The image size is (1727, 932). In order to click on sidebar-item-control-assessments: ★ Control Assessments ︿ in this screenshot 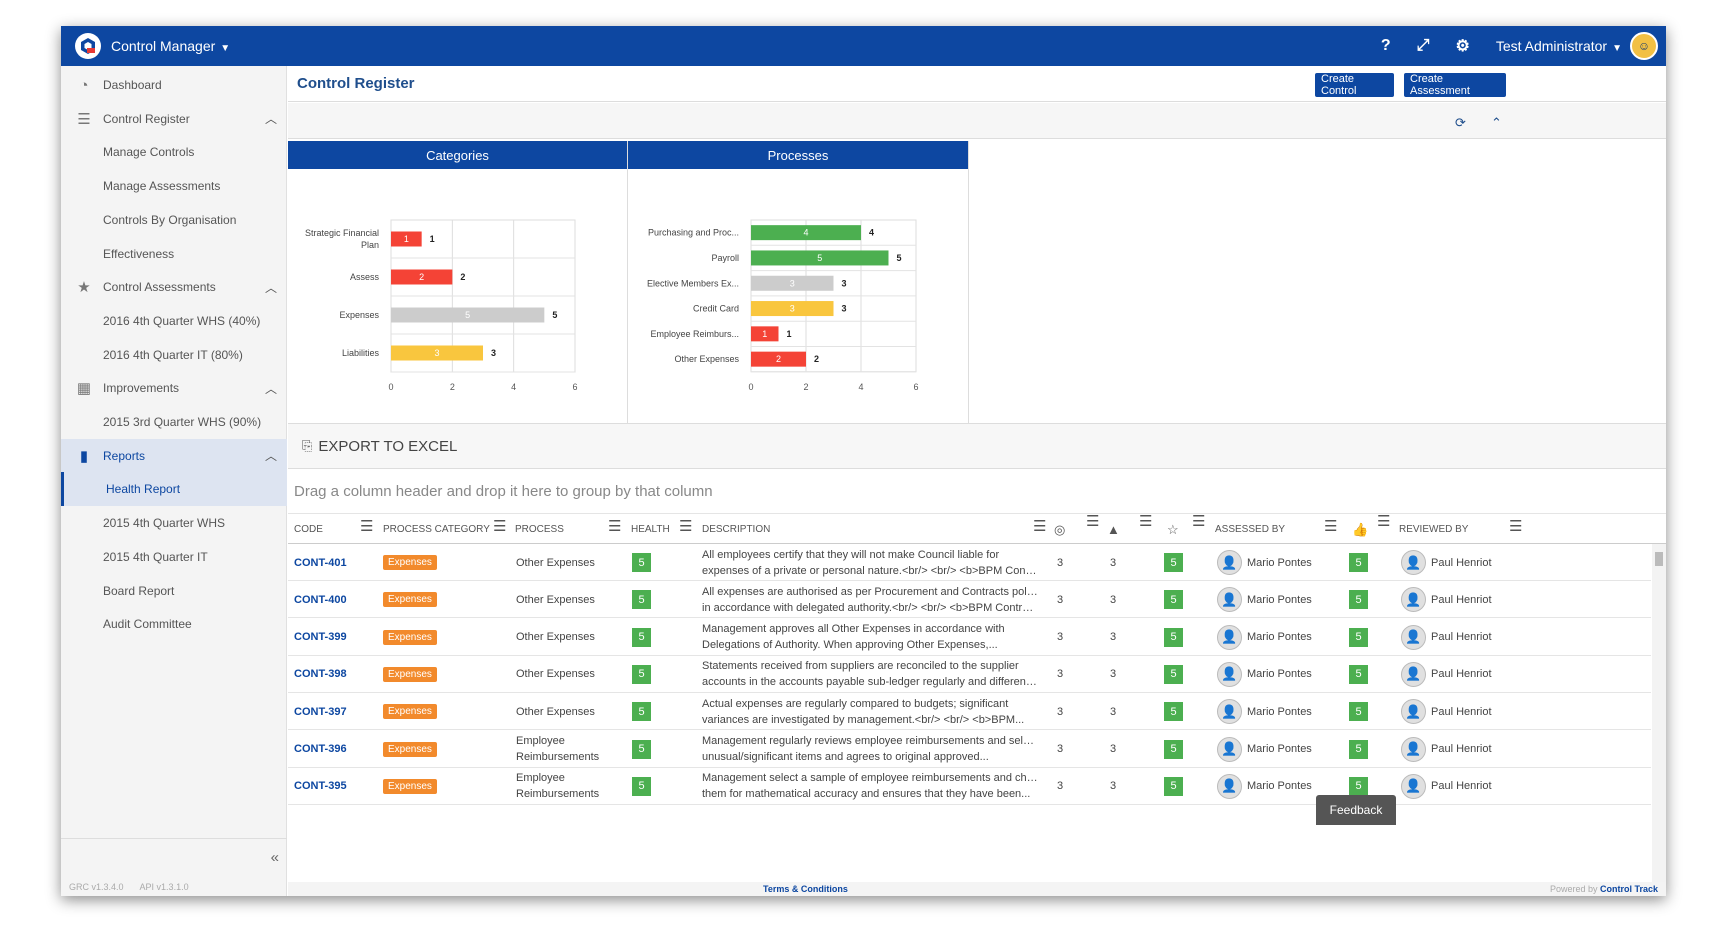, I will do `click(174, 287)`.